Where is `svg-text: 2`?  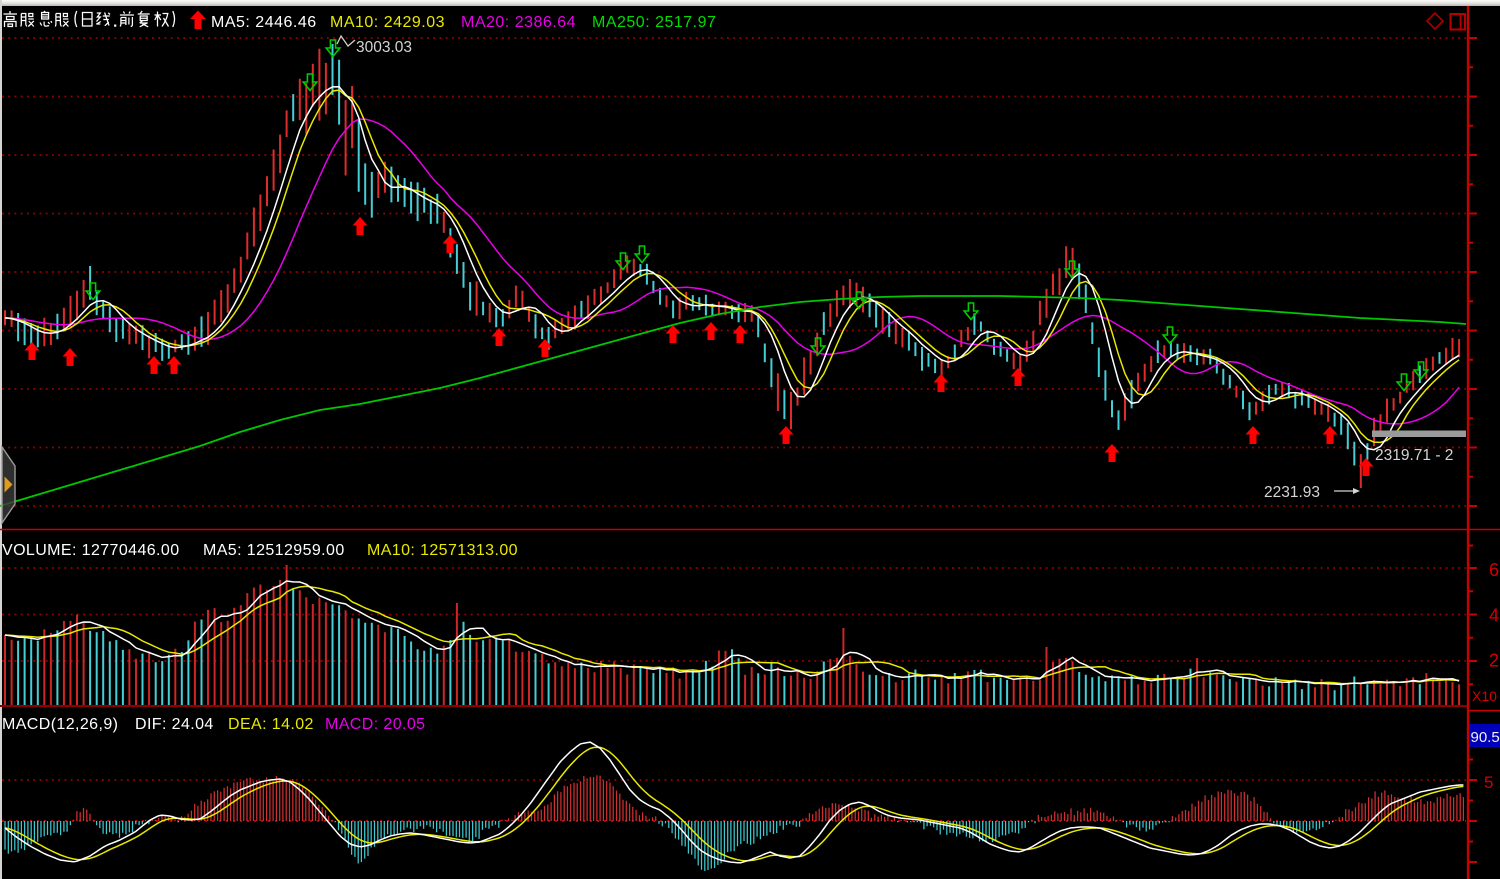
svg-text: 2 is located at coordinates (1494, 661).